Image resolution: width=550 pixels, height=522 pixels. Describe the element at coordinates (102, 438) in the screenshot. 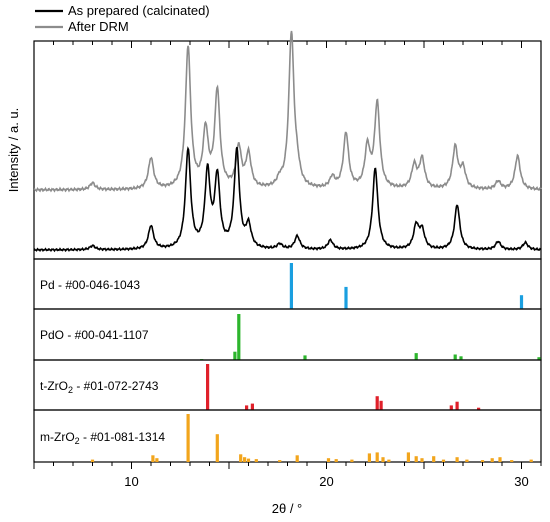

I see `reference-label-m-zro2: m-ZrO2 - #01-081-1314` at that location.